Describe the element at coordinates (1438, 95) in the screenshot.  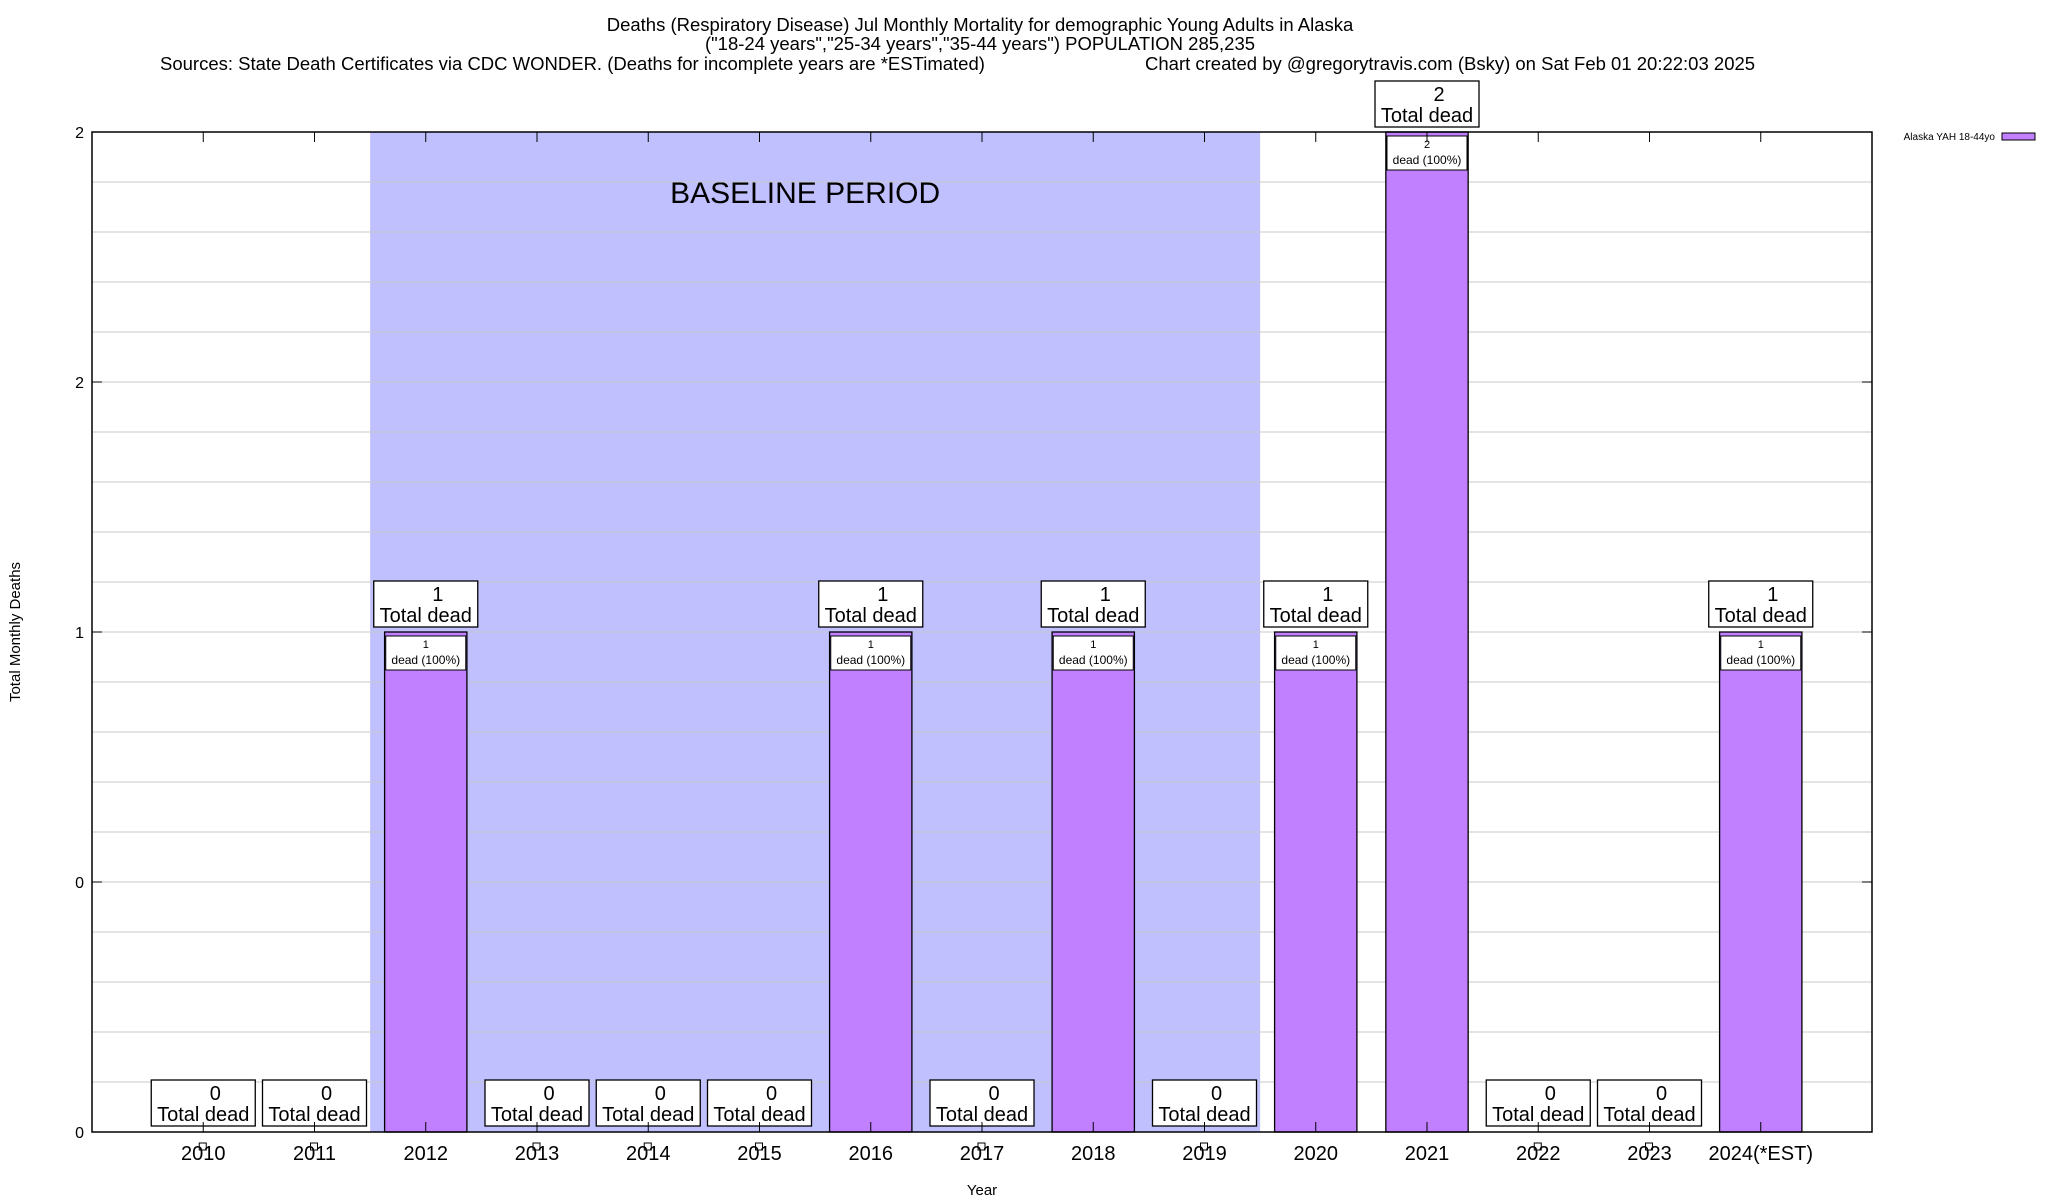
I see `total-value: 2` at that location.